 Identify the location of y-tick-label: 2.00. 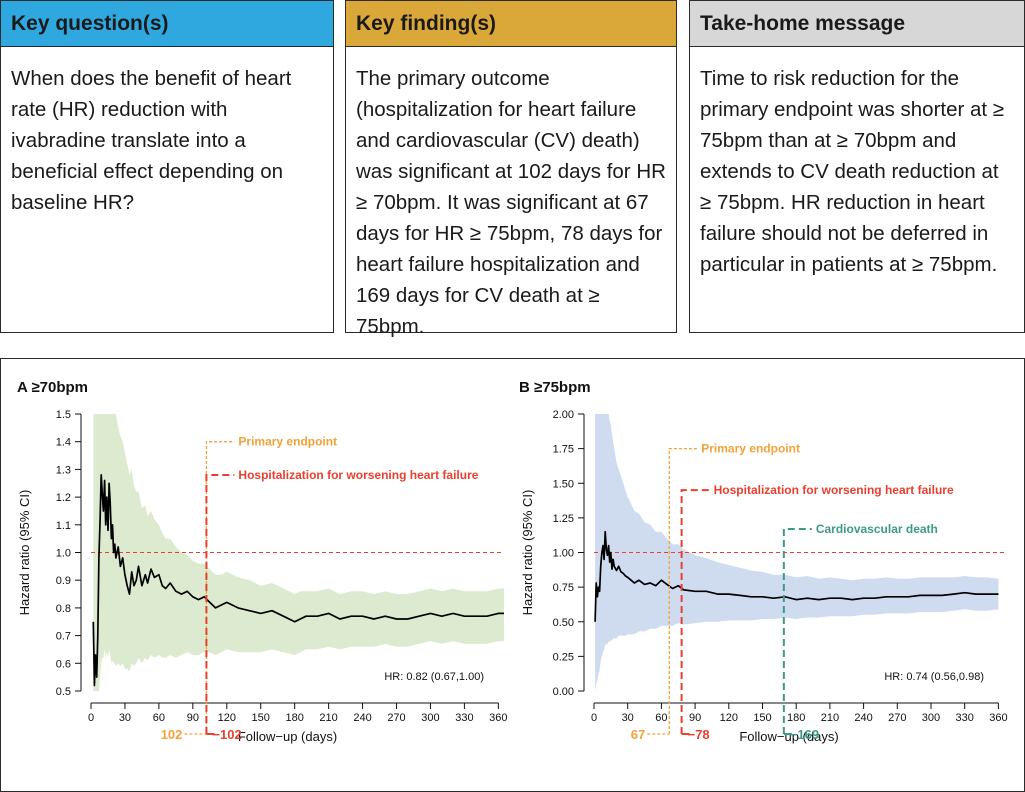
(563, 415).